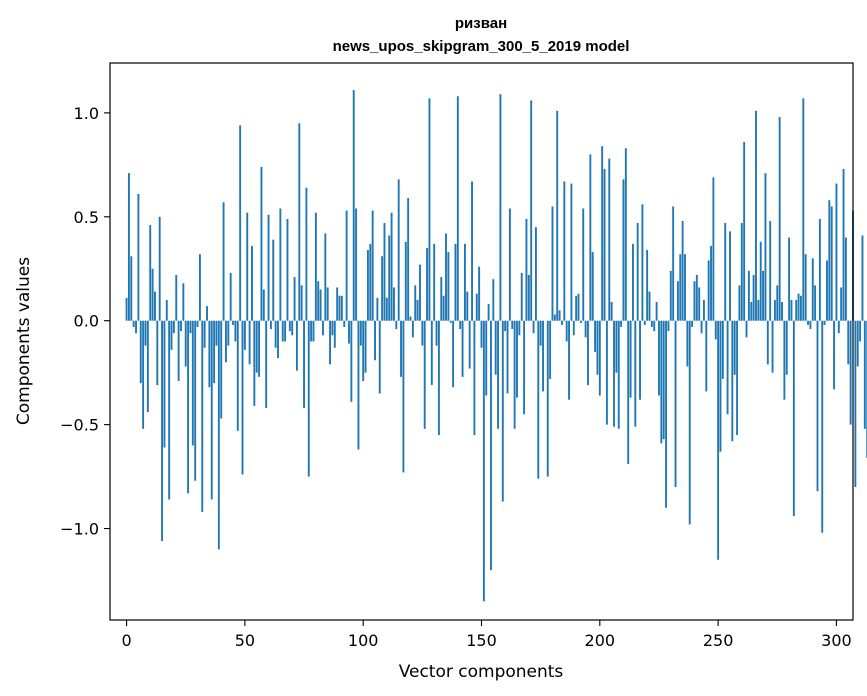 This screenshot has width=867, height=696. I want to click on y-tick-label: 0.5, so click(86, 217).